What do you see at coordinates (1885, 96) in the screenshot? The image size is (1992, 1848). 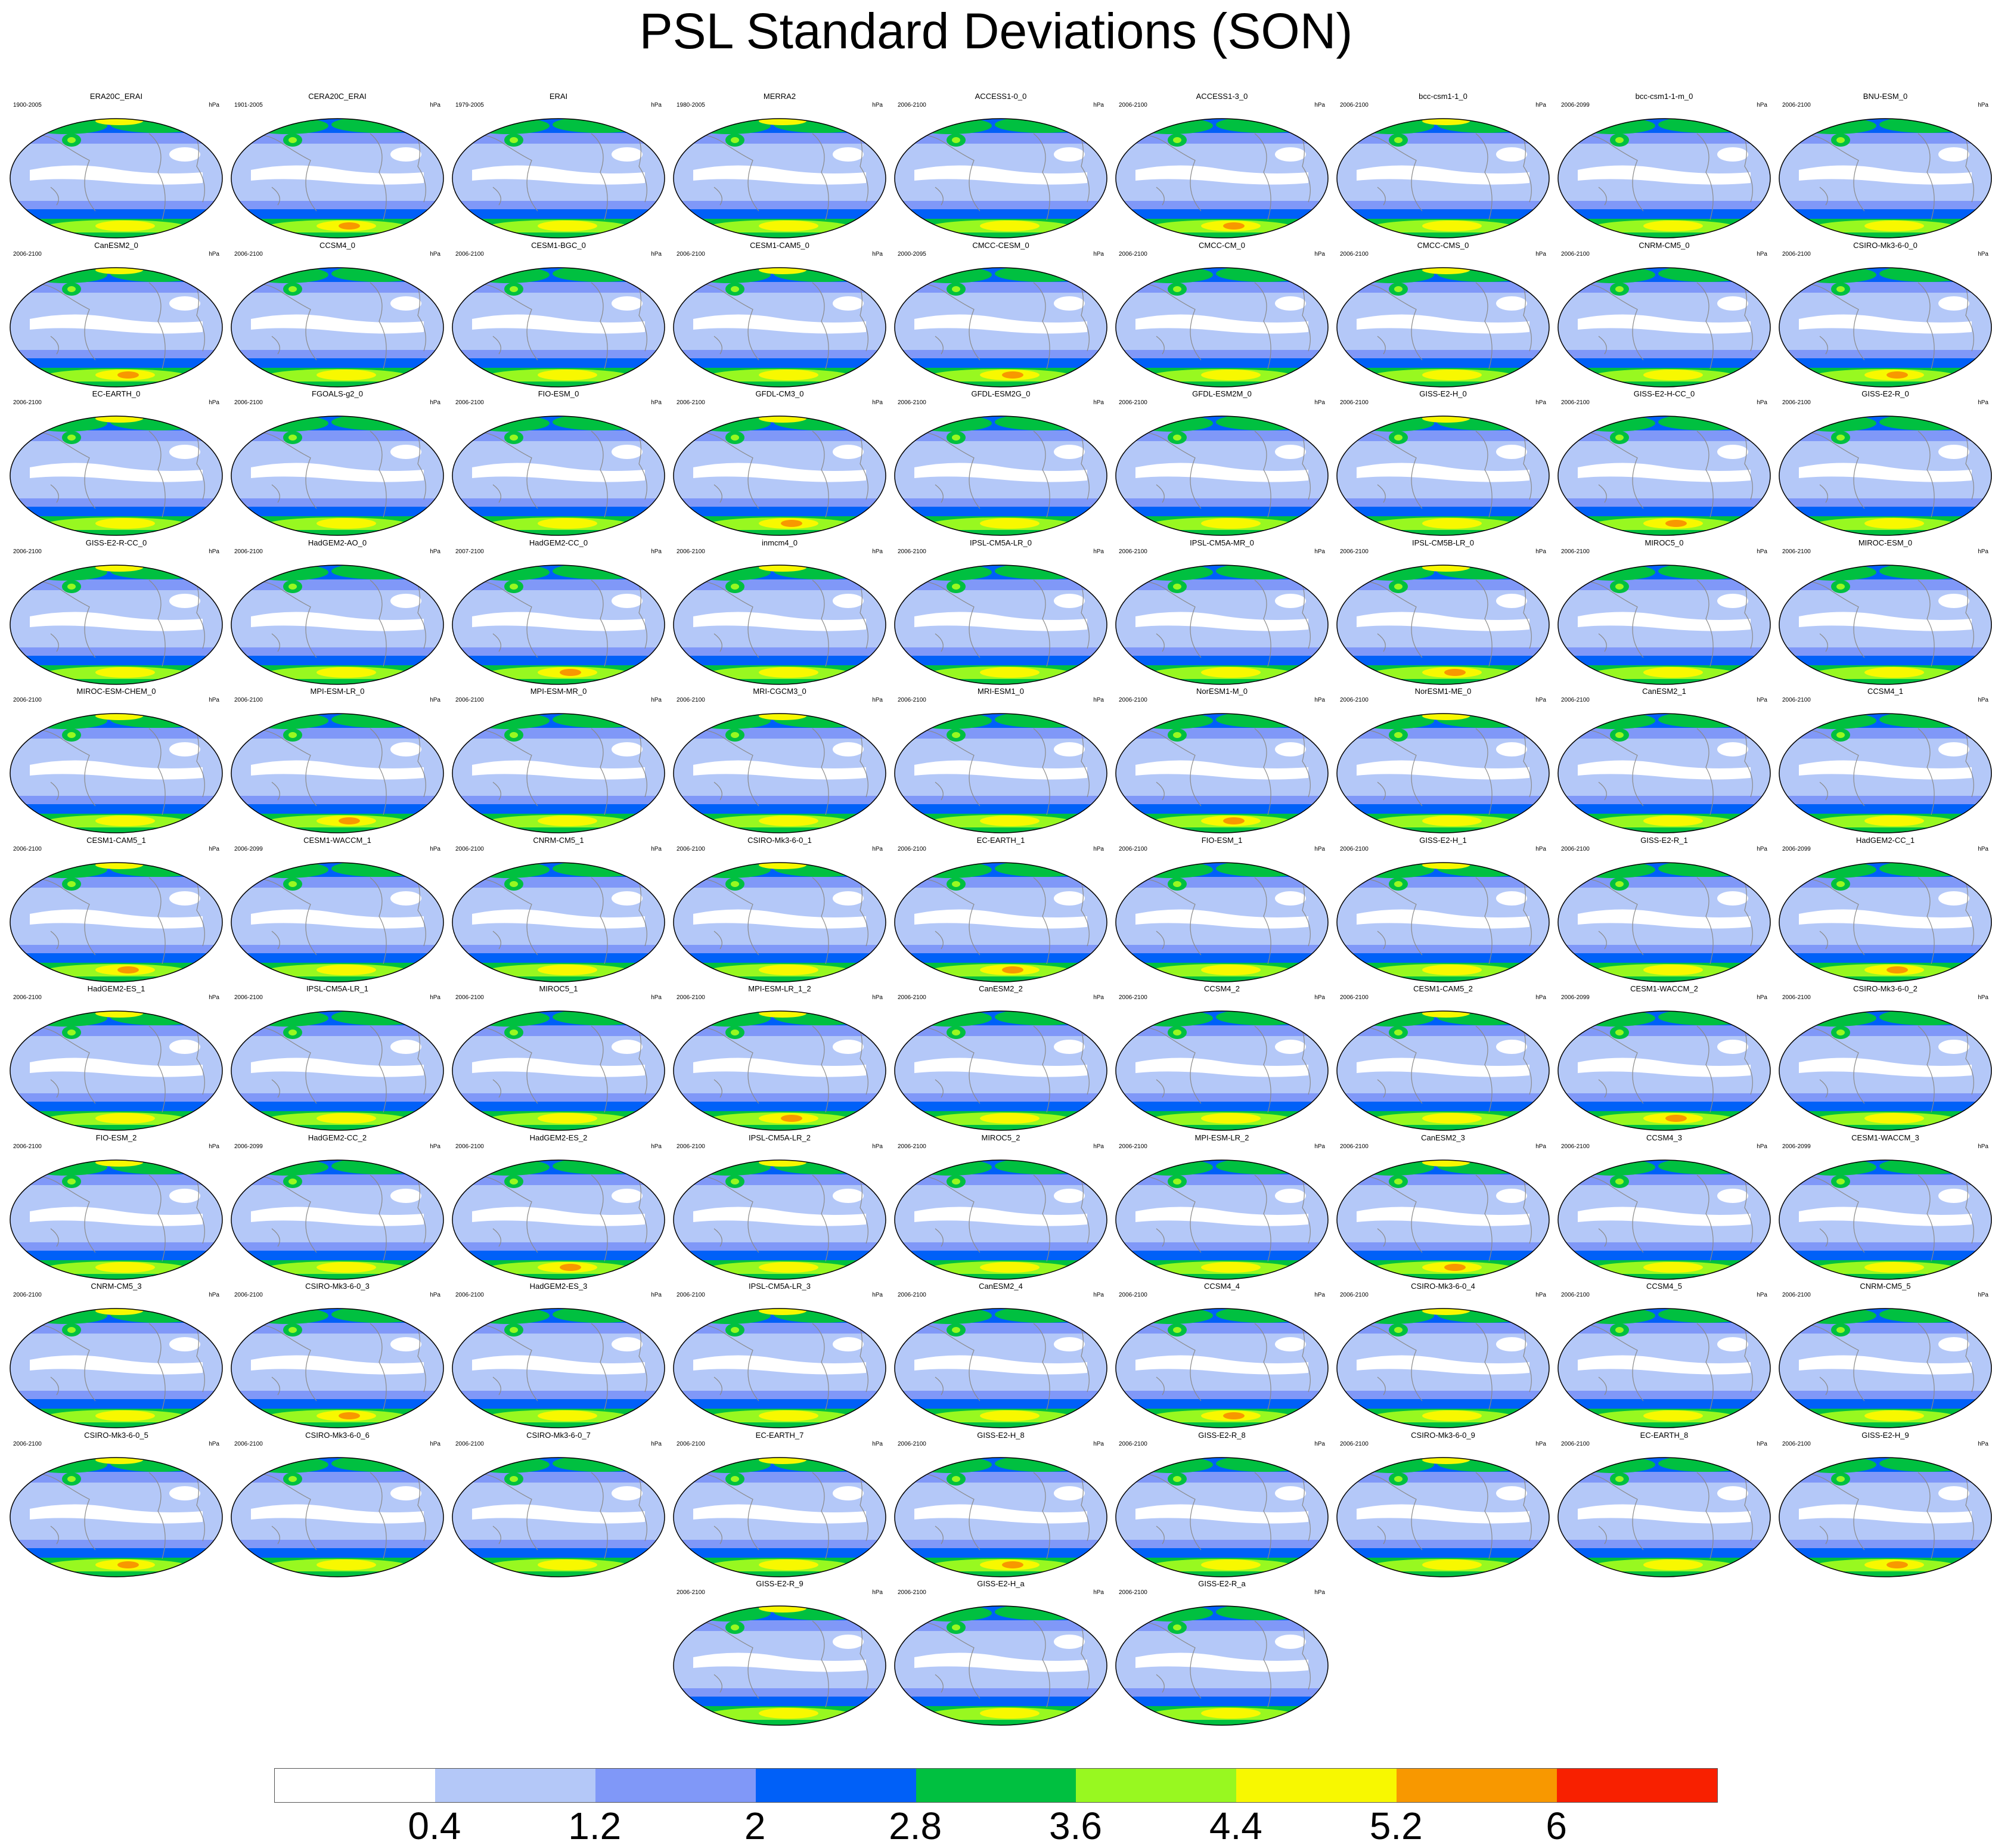 I see `panel-title: BNU-ESM_0` at bounding box center [1885, 96].